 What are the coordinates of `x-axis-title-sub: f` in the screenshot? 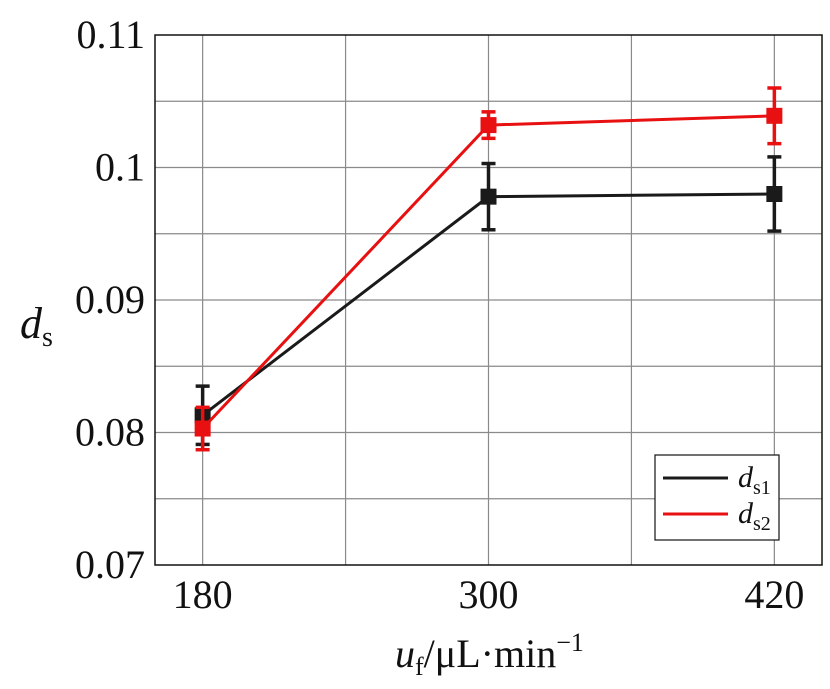 It's located at (419, 666).